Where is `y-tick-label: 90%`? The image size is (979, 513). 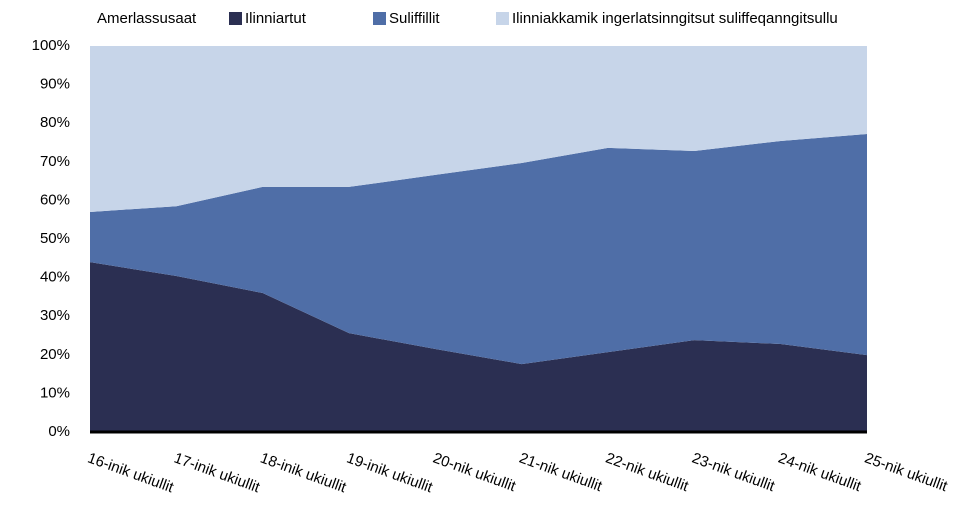
y-tick-label: 90% is located at coordinates (55, 84).